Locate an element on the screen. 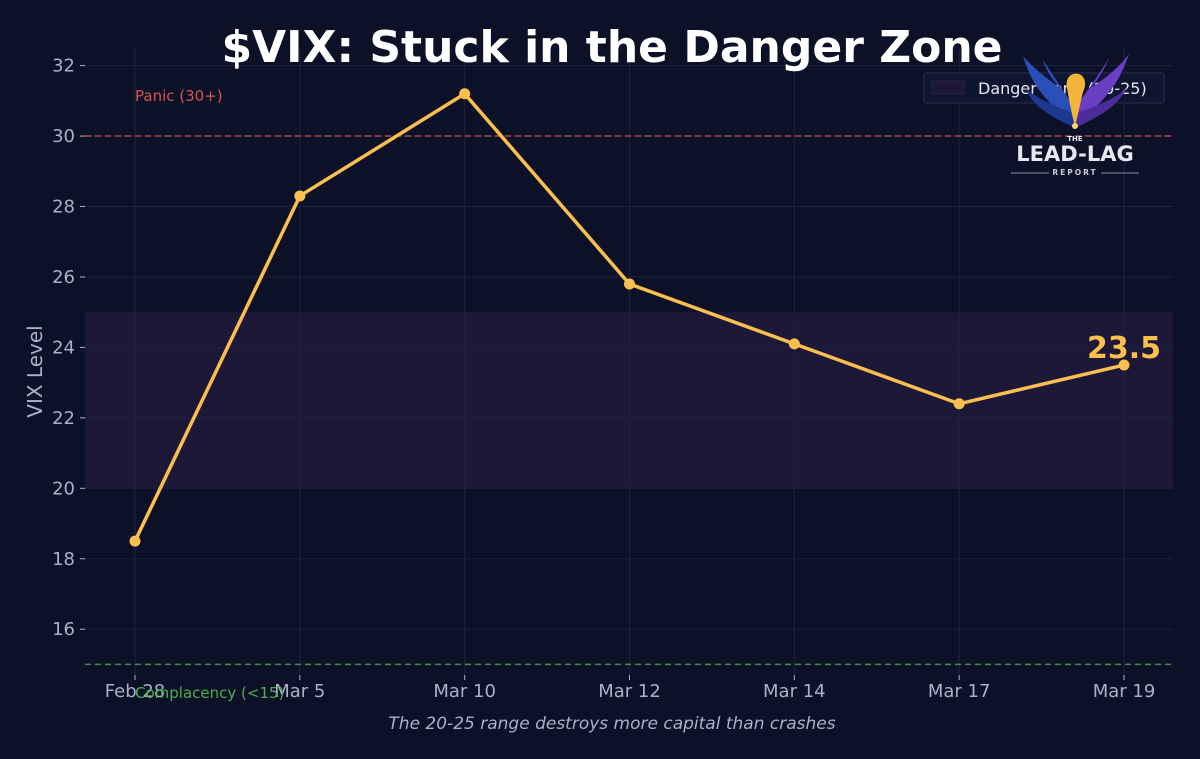 The height and width of the screenshot is (759, 1200). y-tick-label: 30 is located at coordinates (63, 136).